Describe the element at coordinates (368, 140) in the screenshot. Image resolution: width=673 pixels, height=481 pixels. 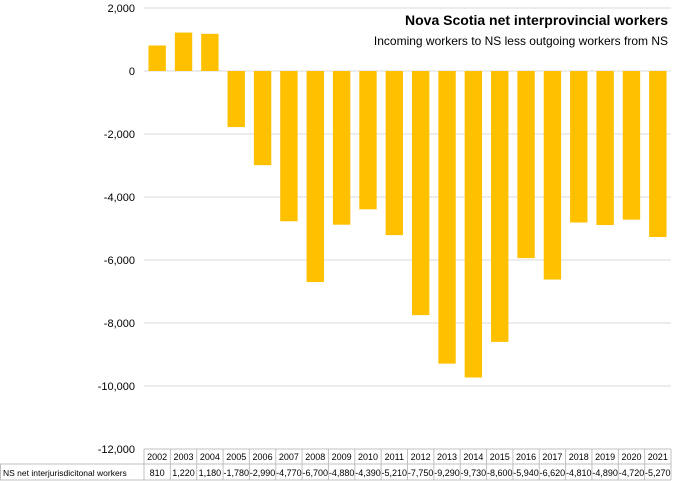
I see `bar-2010` at that location.